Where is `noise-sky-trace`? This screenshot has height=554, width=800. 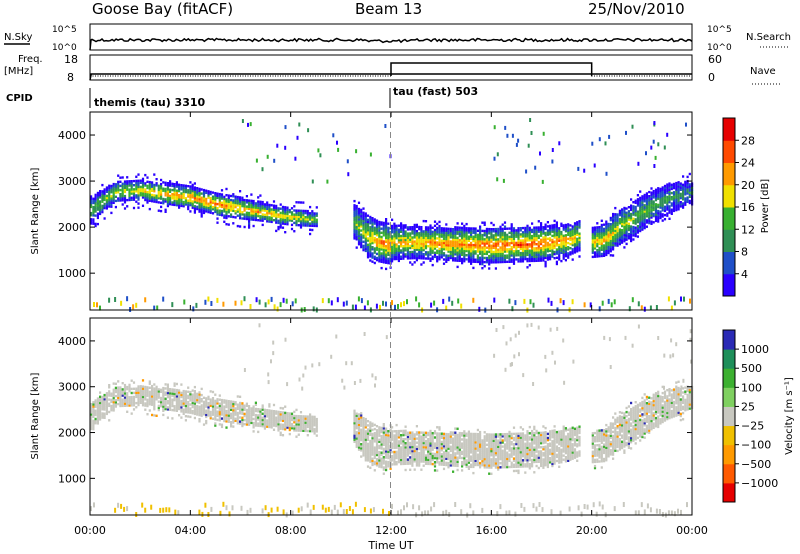
noise-sky-trace is located at coordinates (391, 44).